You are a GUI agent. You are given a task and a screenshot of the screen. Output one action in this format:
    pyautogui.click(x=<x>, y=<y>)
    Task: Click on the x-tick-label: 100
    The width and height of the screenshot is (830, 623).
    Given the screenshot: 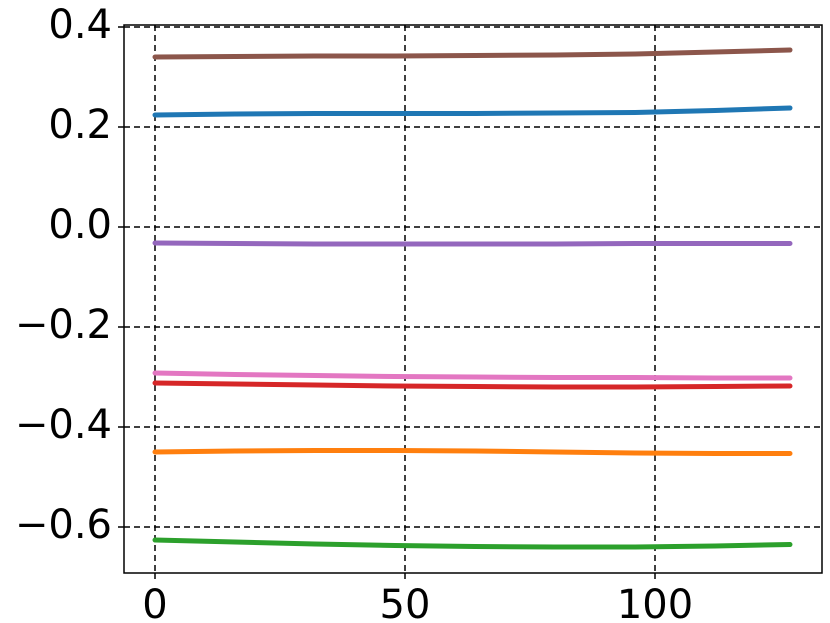 What is the action you would take?
    pyautogui.click(x=655, y=602)
    